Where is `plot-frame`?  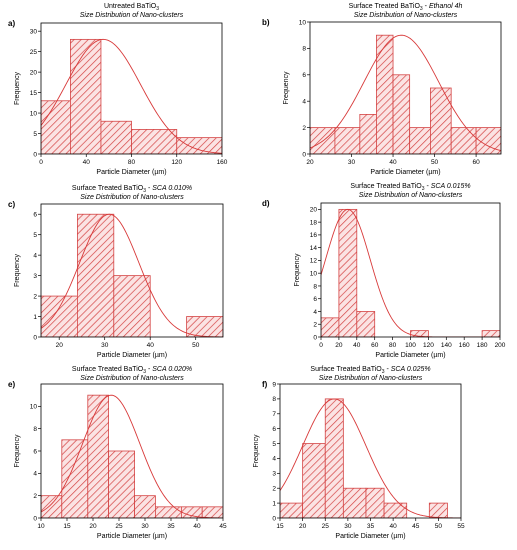
plot-frame is located at coordinates (132, 270).